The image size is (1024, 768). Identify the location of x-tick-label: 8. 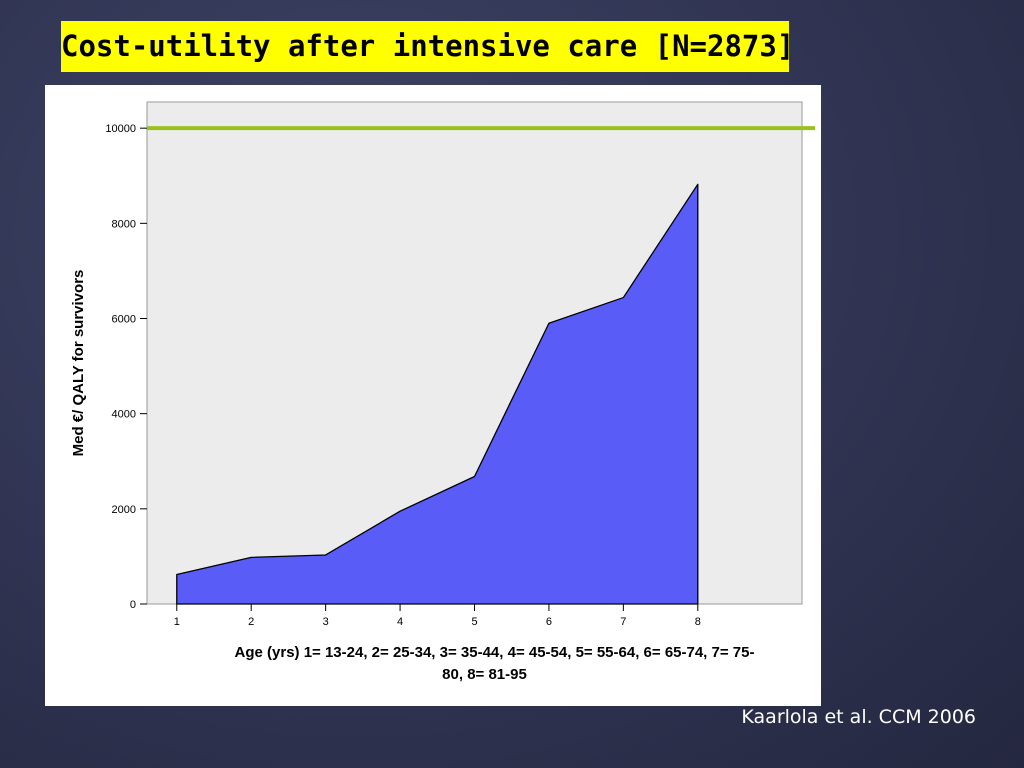
(698, 622).